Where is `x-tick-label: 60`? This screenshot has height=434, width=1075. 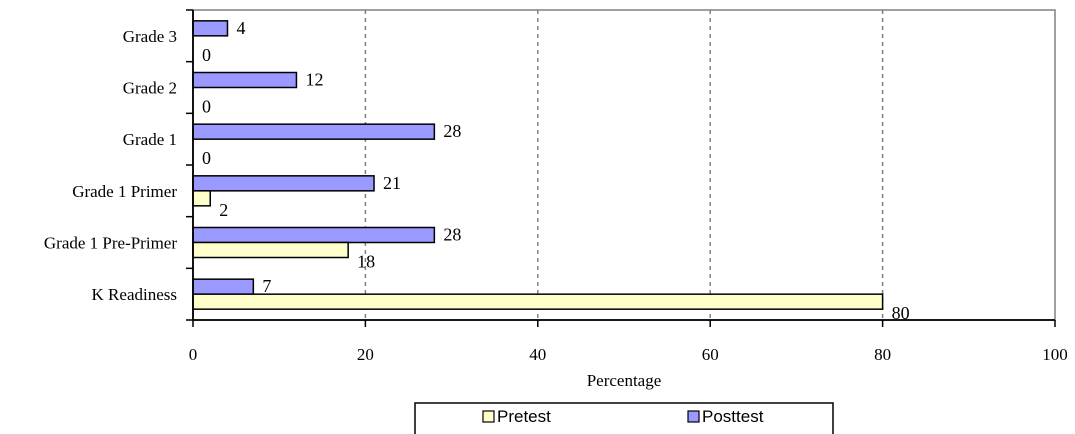 x-tick-label: 60 is located at coordinates (710, 354).